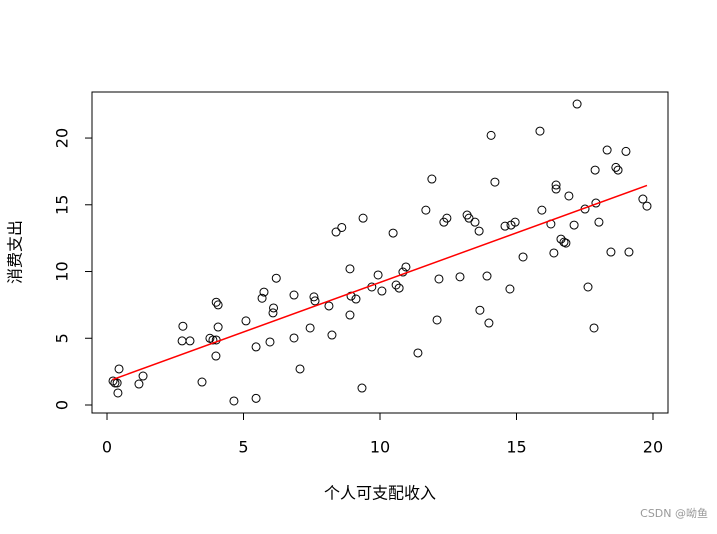  I want to click on x-tick-label: 20, so click(653, 447).